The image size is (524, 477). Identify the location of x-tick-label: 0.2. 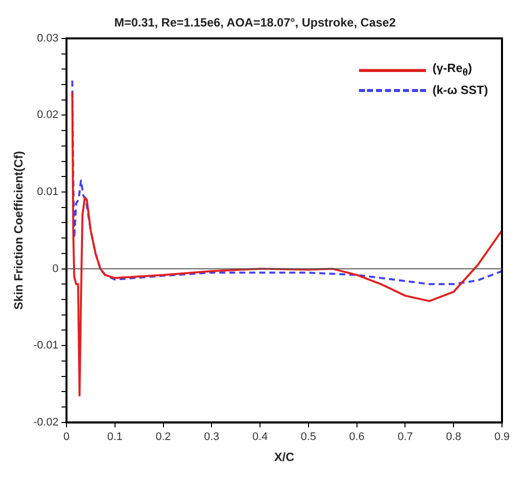
(163, 437).